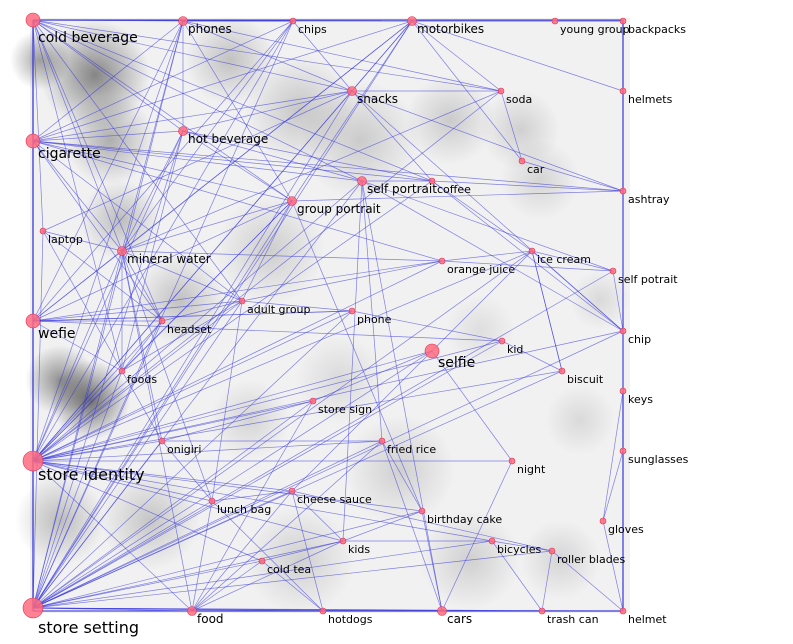  What do you see at coordinates (648, 279) in the screenshot?
I see `node-label-self-potrait: self potrait` at bounding box center [648, 279].